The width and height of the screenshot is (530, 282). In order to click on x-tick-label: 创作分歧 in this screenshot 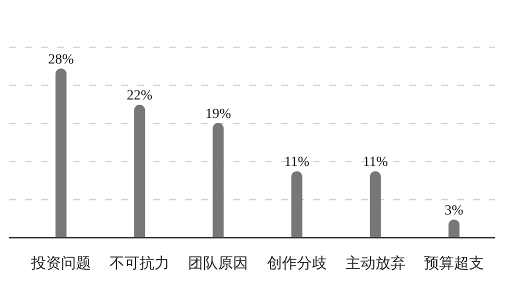, I will do `click(296, 263)`.